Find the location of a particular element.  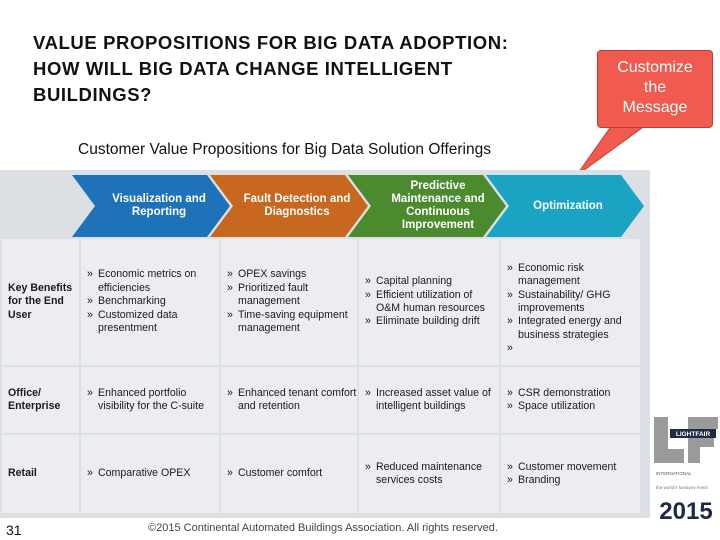

bullet-item: Customer movement is located at coordinates (573, 468).